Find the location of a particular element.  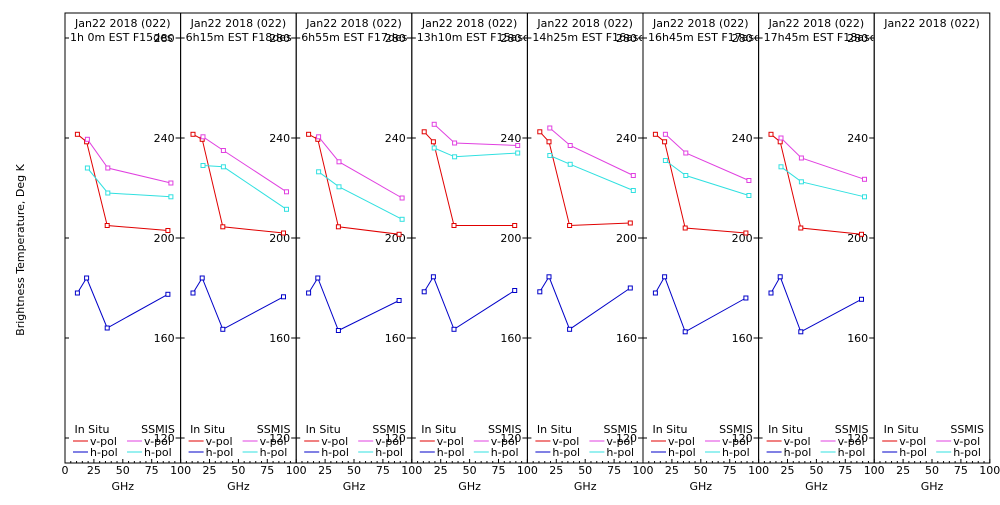

panel-subtitle: 17h45m EST F18asc is located at coordinates (820, 37).